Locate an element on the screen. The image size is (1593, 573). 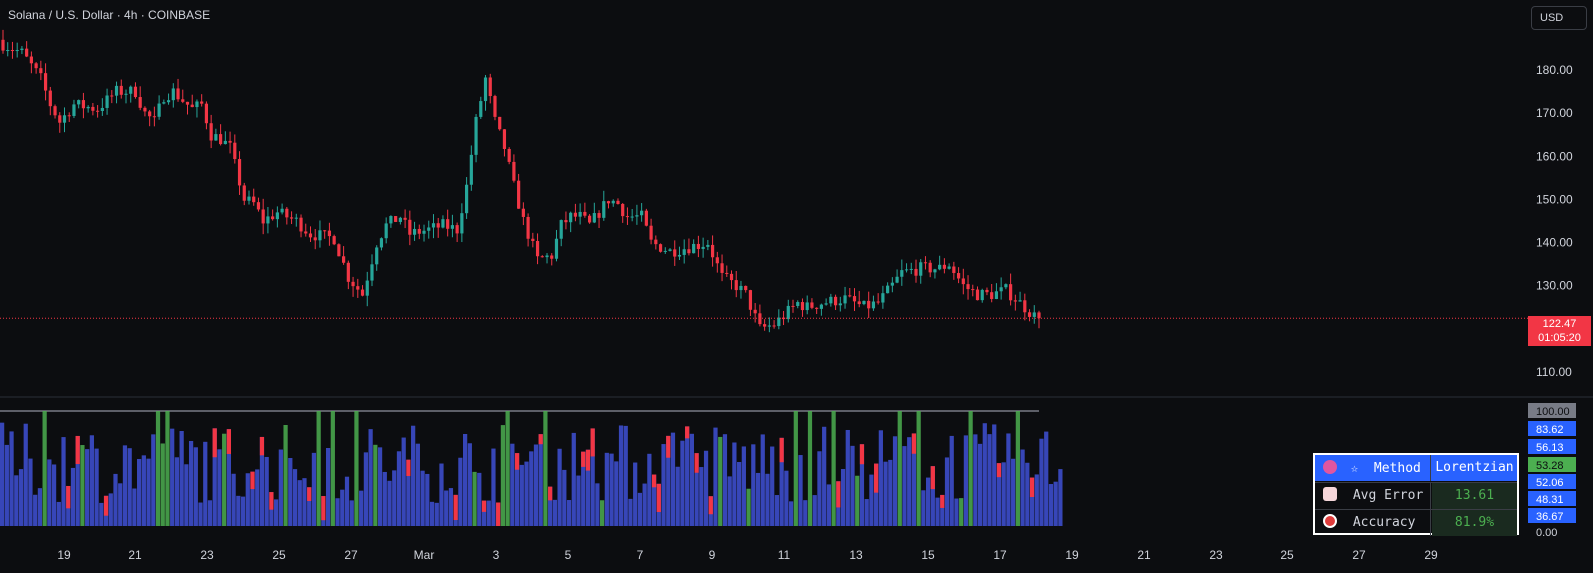
time-axis-label: 7 is located at coordinates (640, 555).